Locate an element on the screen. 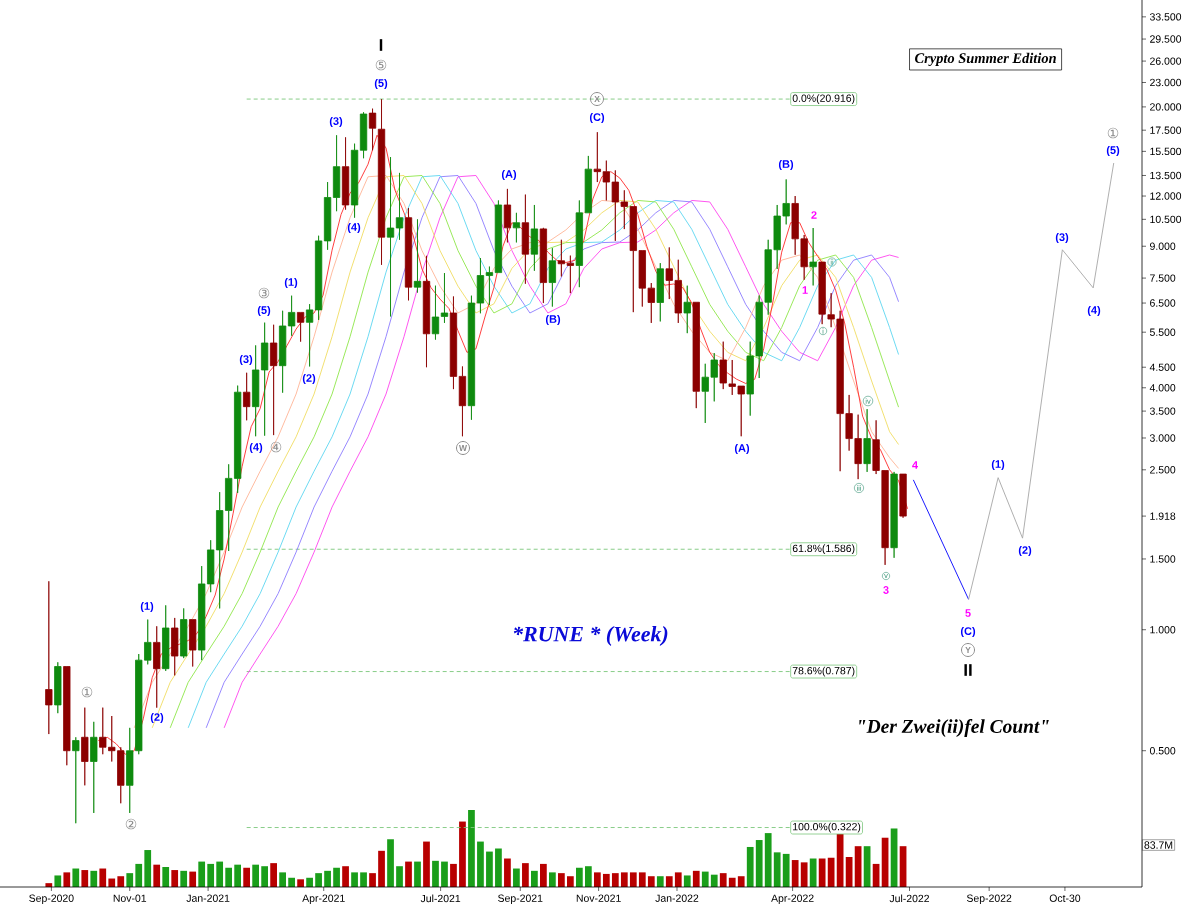 The height and width of the screenshot is (905, 1187). annotation: ② is located at coordinates (131, 824).